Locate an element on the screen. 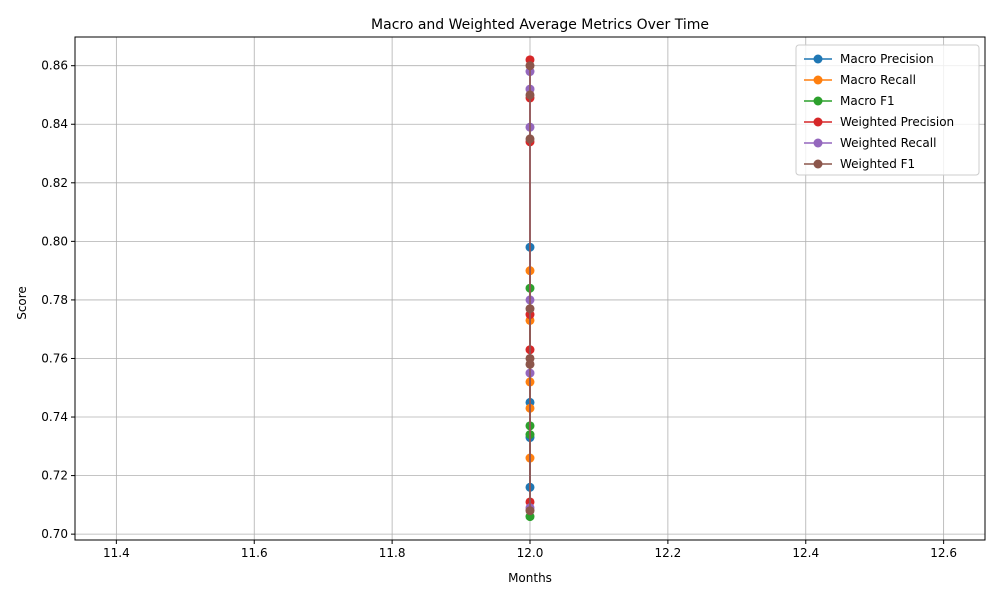 The height and width of the screenshot is (600, 1000). legend-entry-label: Macro Recall is located at coordinates (878, 80).